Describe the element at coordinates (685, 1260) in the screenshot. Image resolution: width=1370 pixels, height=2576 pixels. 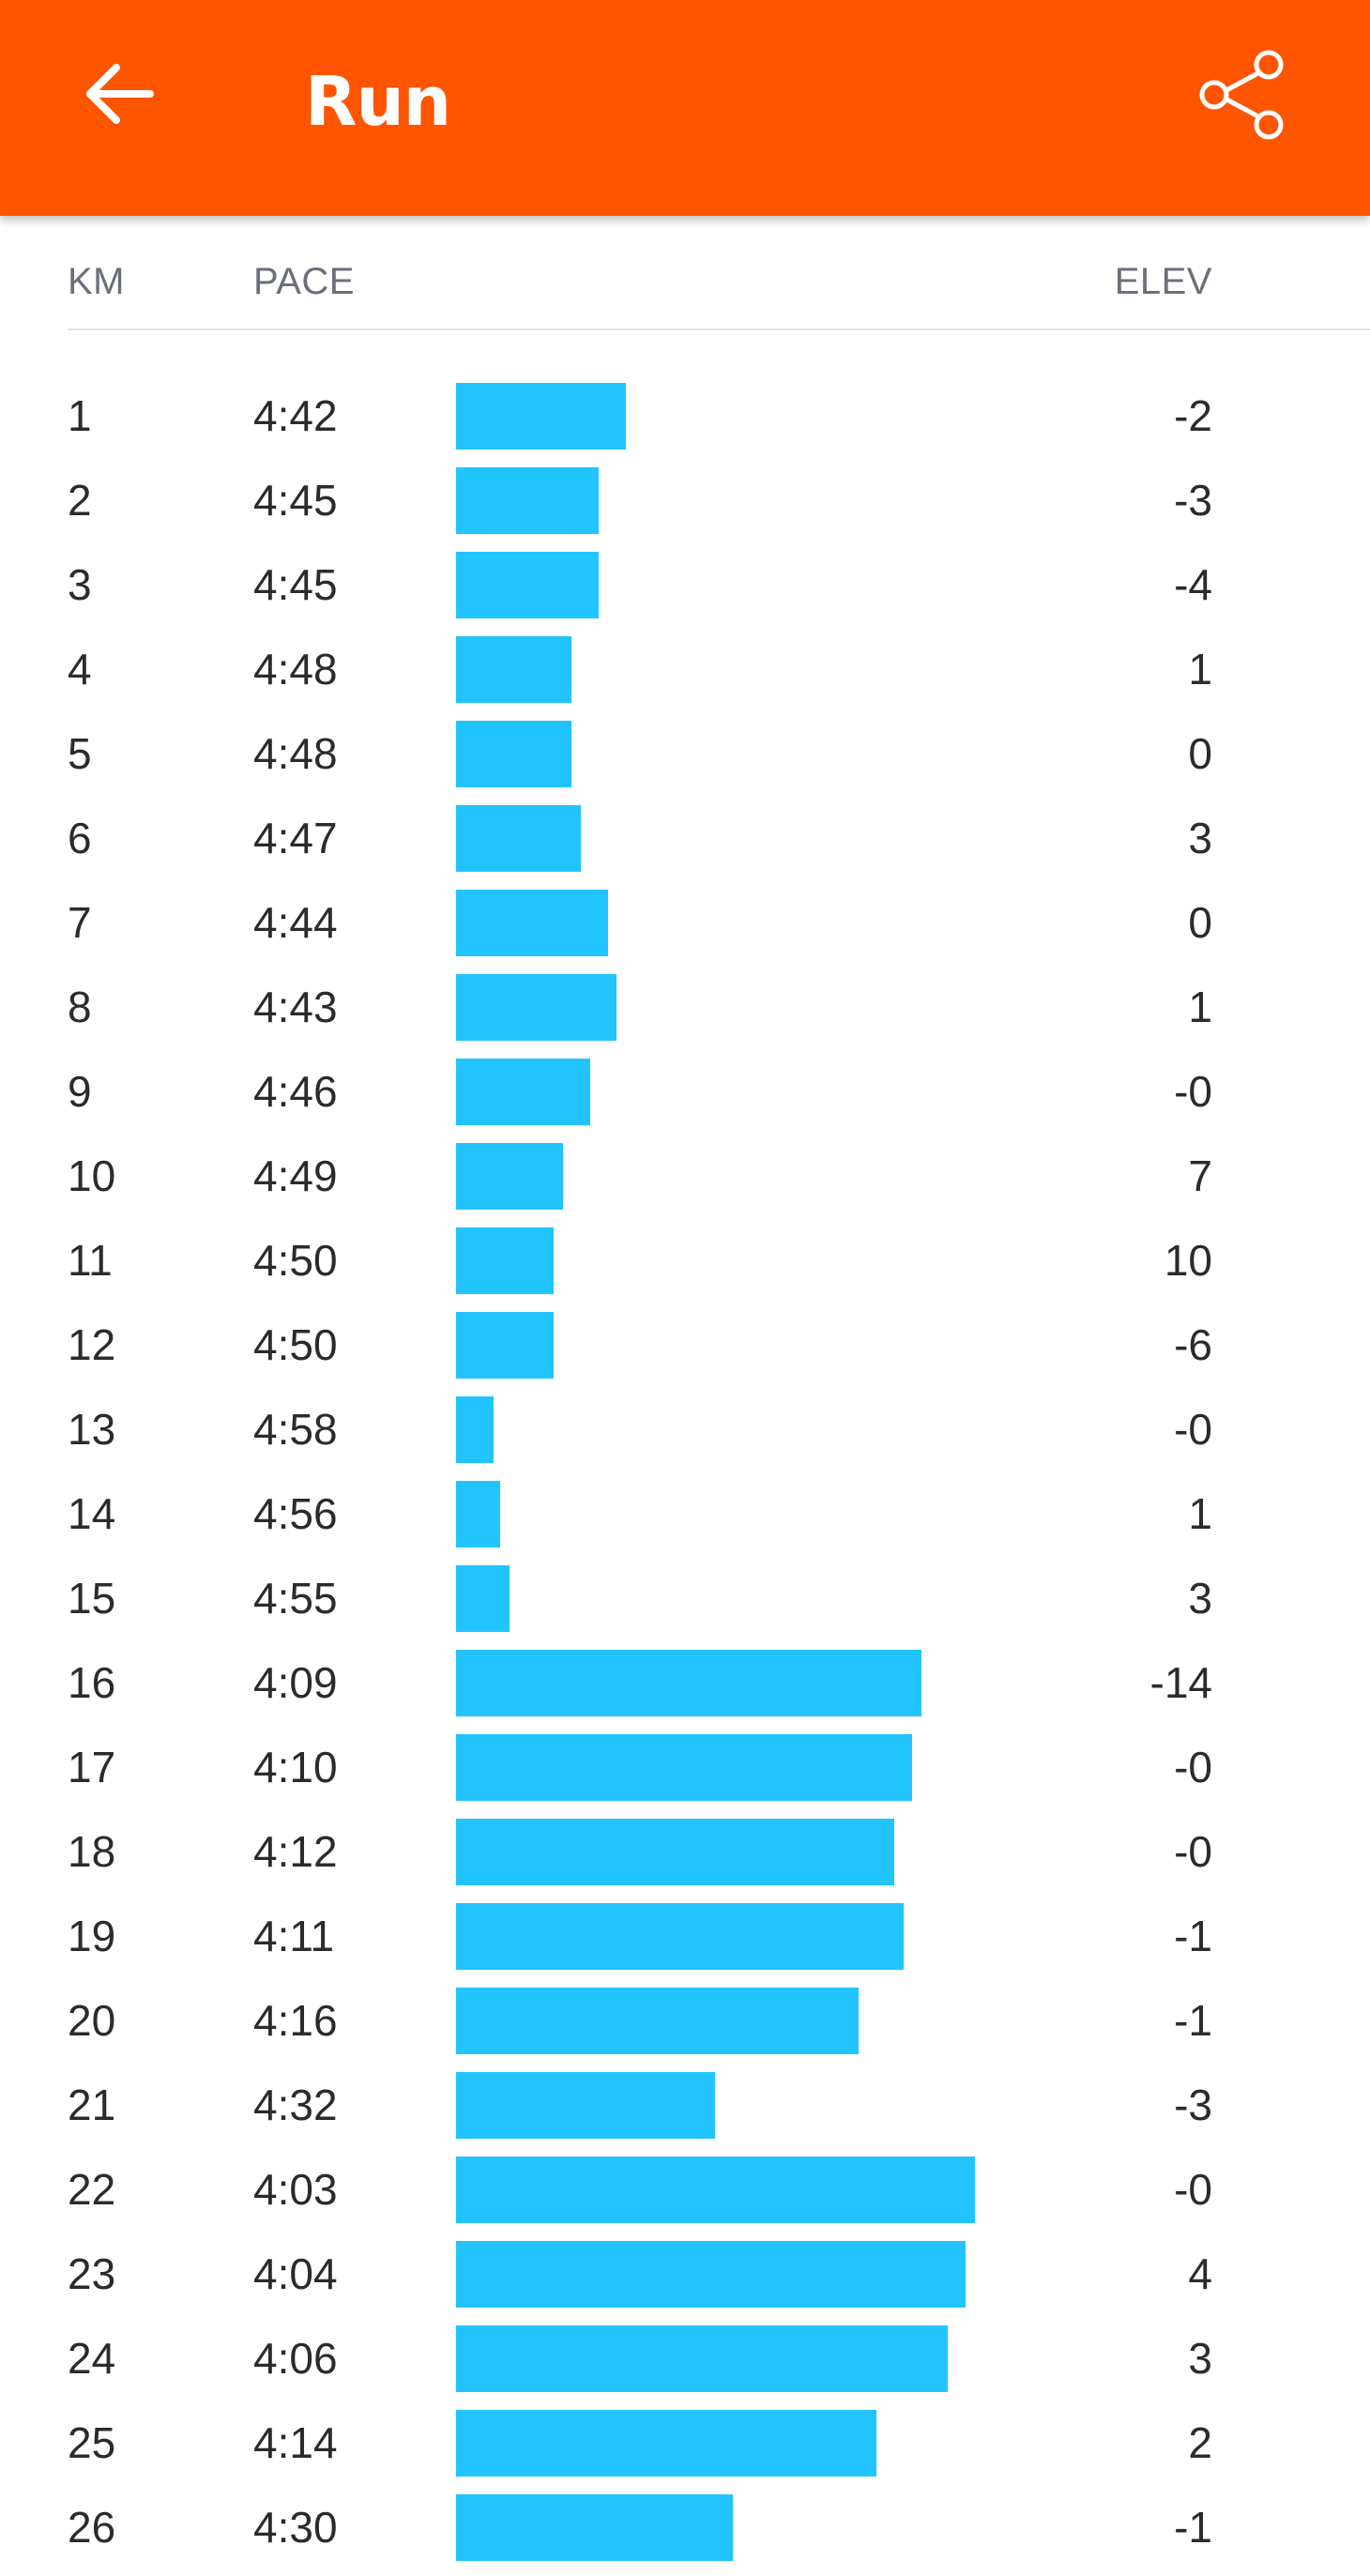
I see `split-row: 11 4:50 10` at that location.